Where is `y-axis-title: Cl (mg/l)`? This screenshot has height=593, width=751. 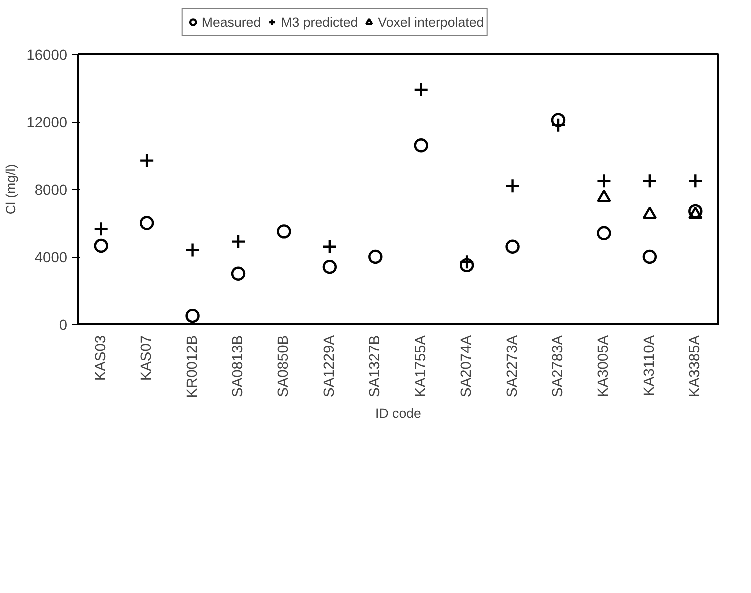
y-axis-title: Cl (mg/l) is located at coordinates (11, 189).